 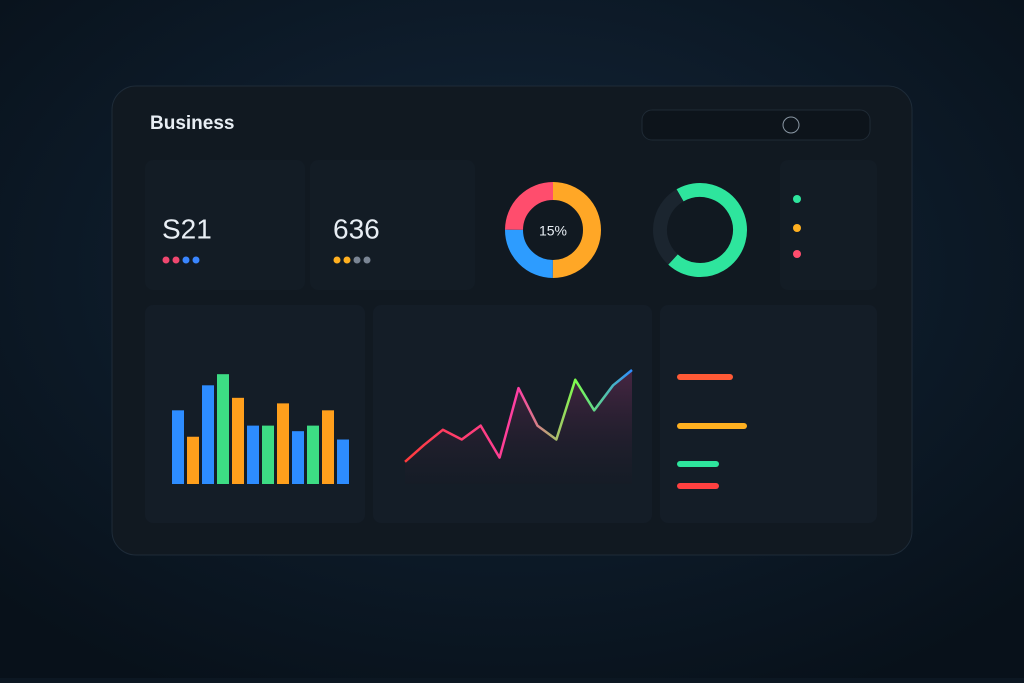 I want to click on kpi-panel, so click(x=392, y=225).